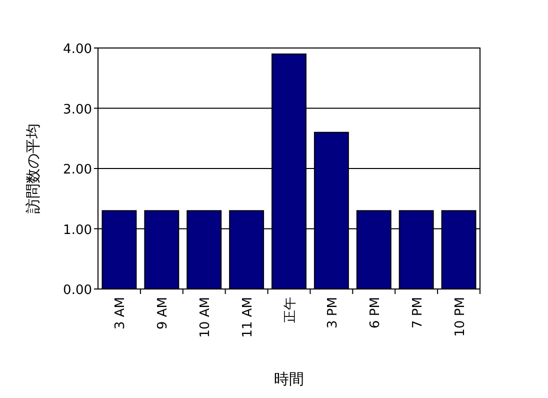  Describe the element at coordinates (289, 379) in the screenshot. I see `x-axis-title: 時間` at that location.